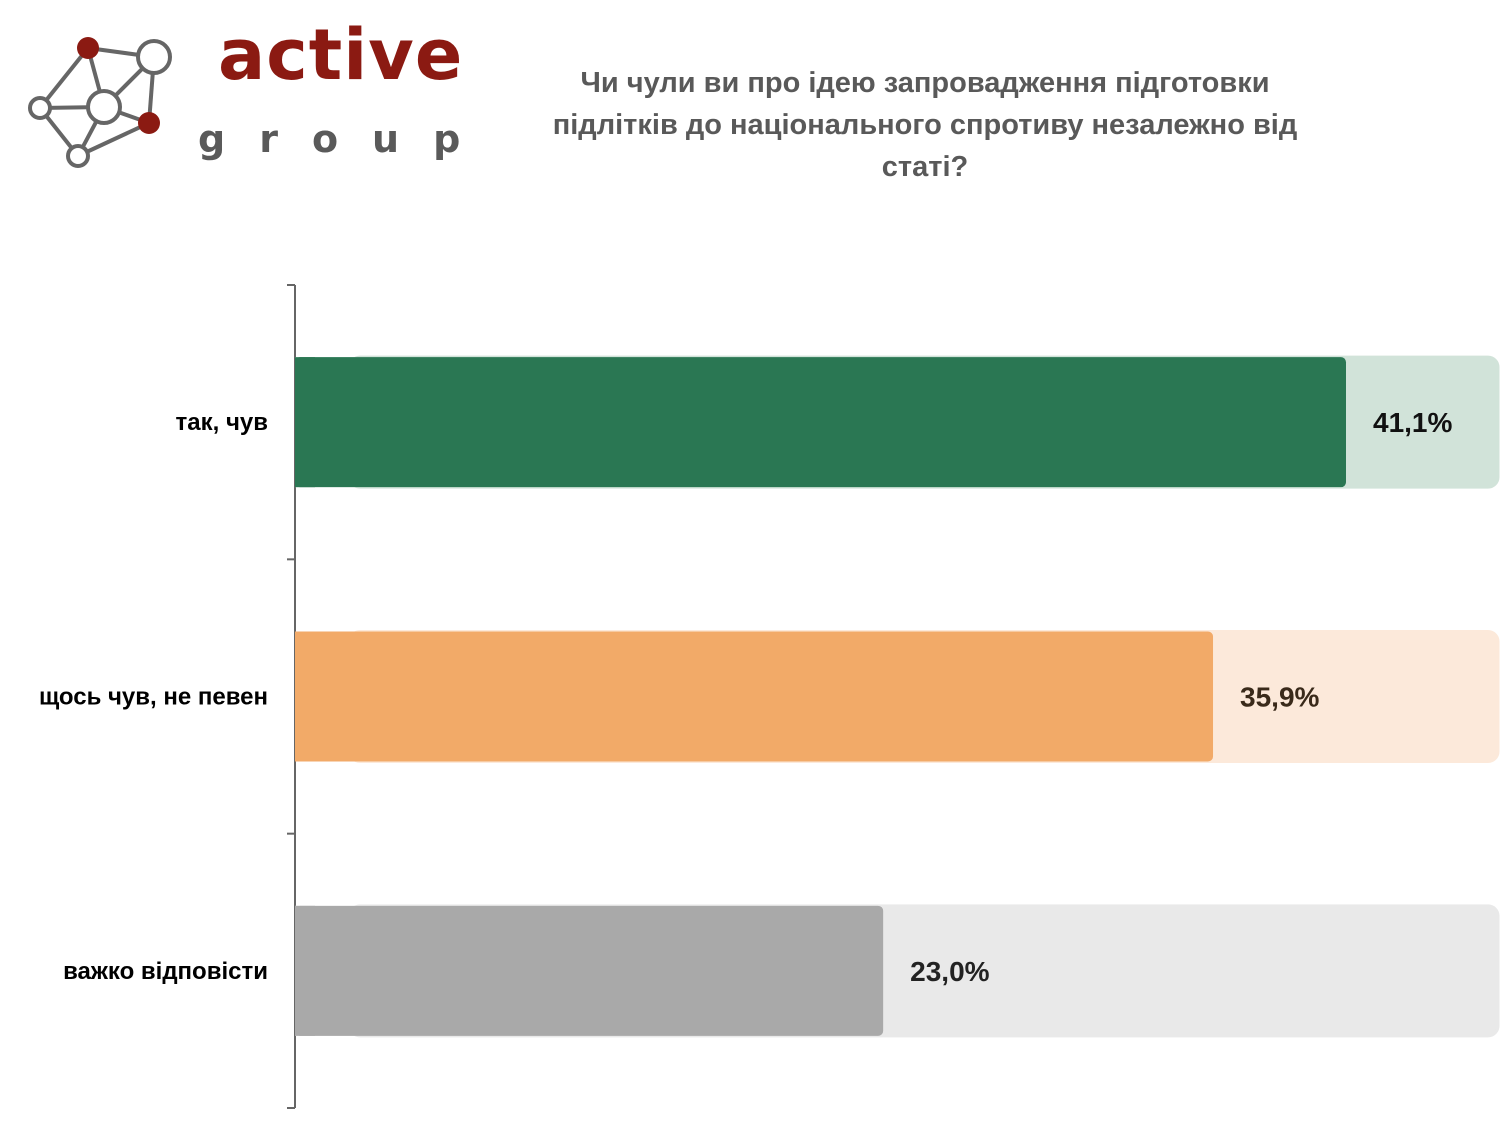 The width and height of the screenshot is (1500, 1125). I want to click on value-label: 41,1%, so click(1412, 422).